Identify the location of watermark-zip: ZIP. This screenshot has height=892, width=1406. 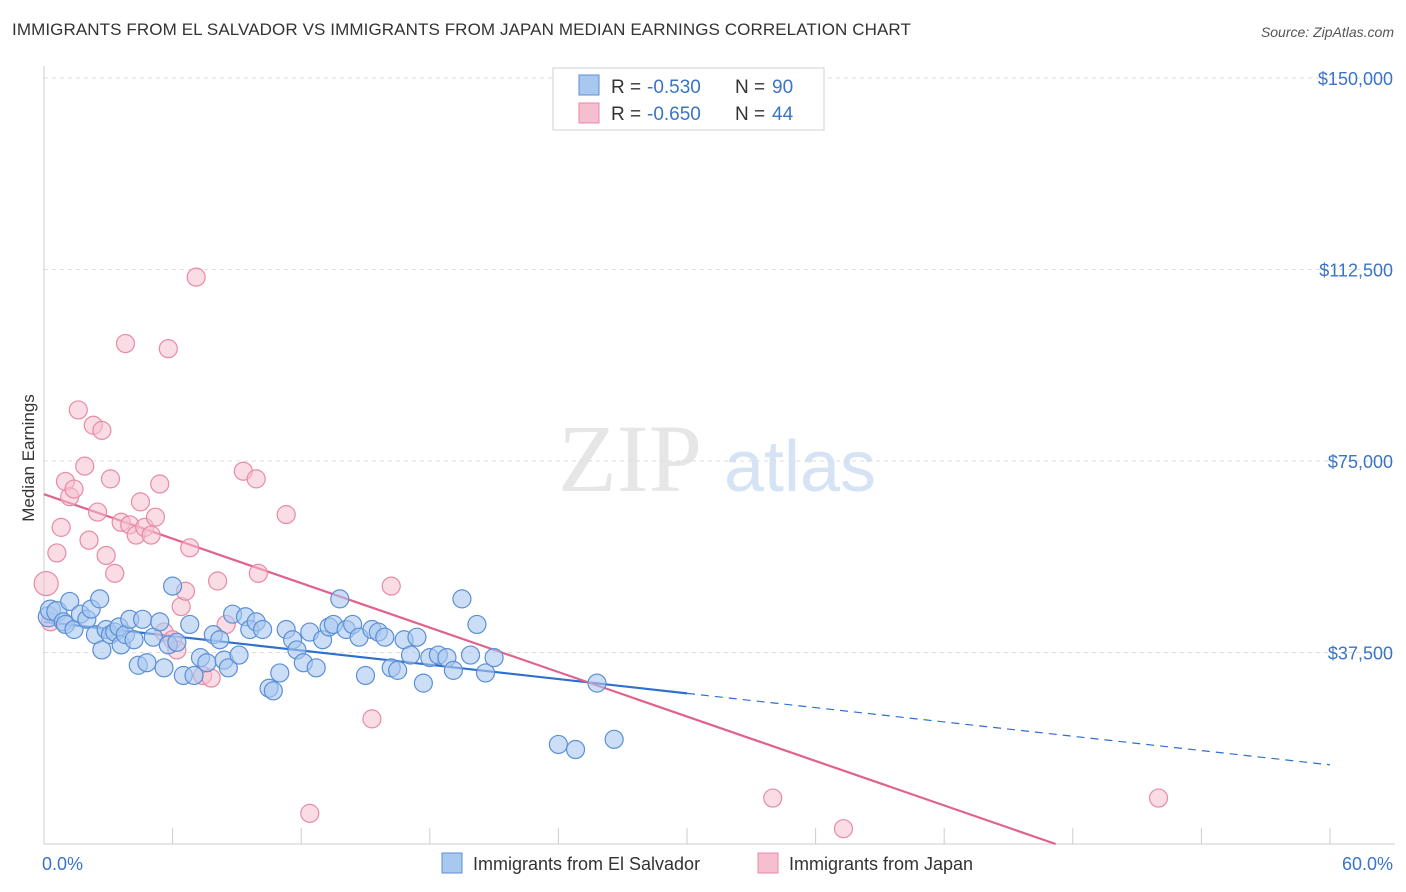
(630, 458).